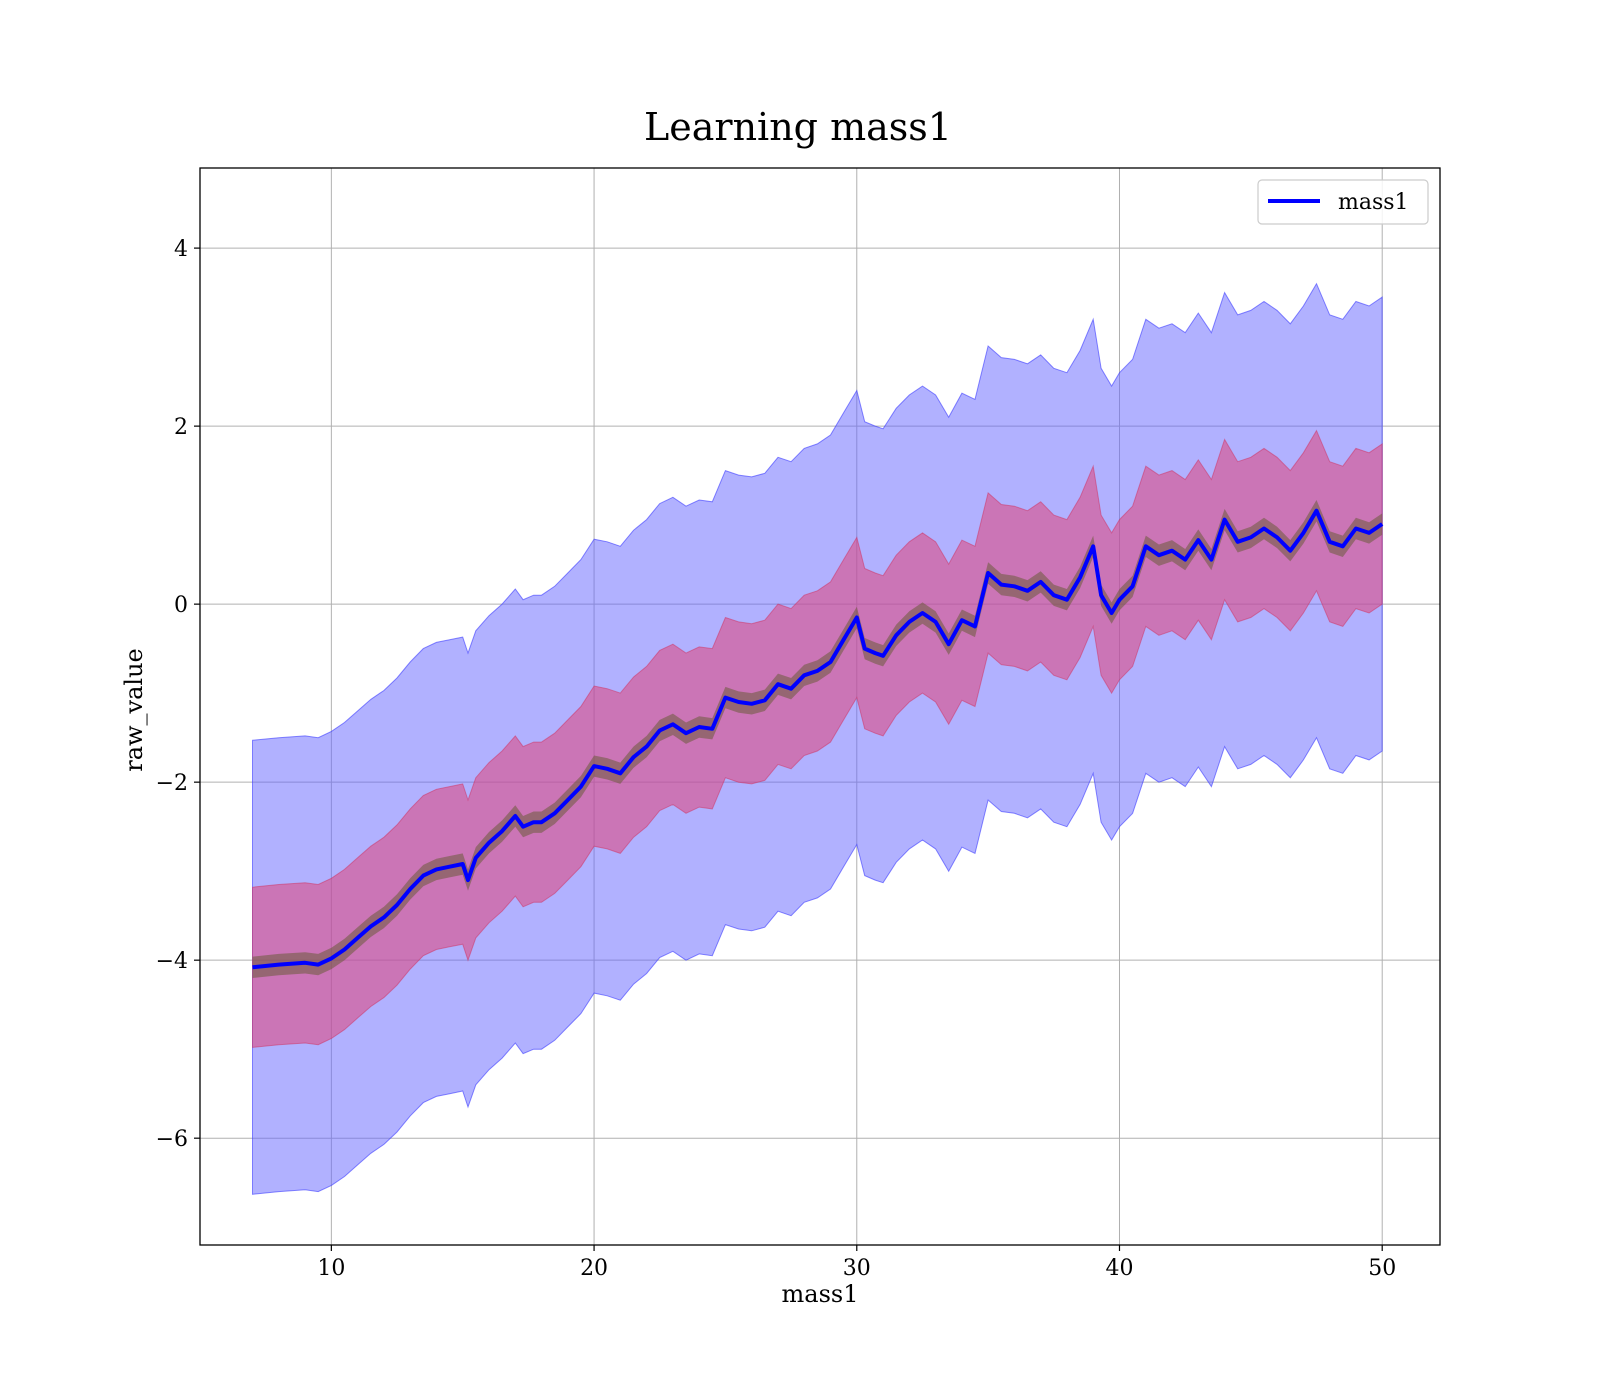 This screenshot has height=1400, width=1600. Describe the element at coordinates (172, 783) in the screenshot. I see `y-tick-label: −2` at that location.